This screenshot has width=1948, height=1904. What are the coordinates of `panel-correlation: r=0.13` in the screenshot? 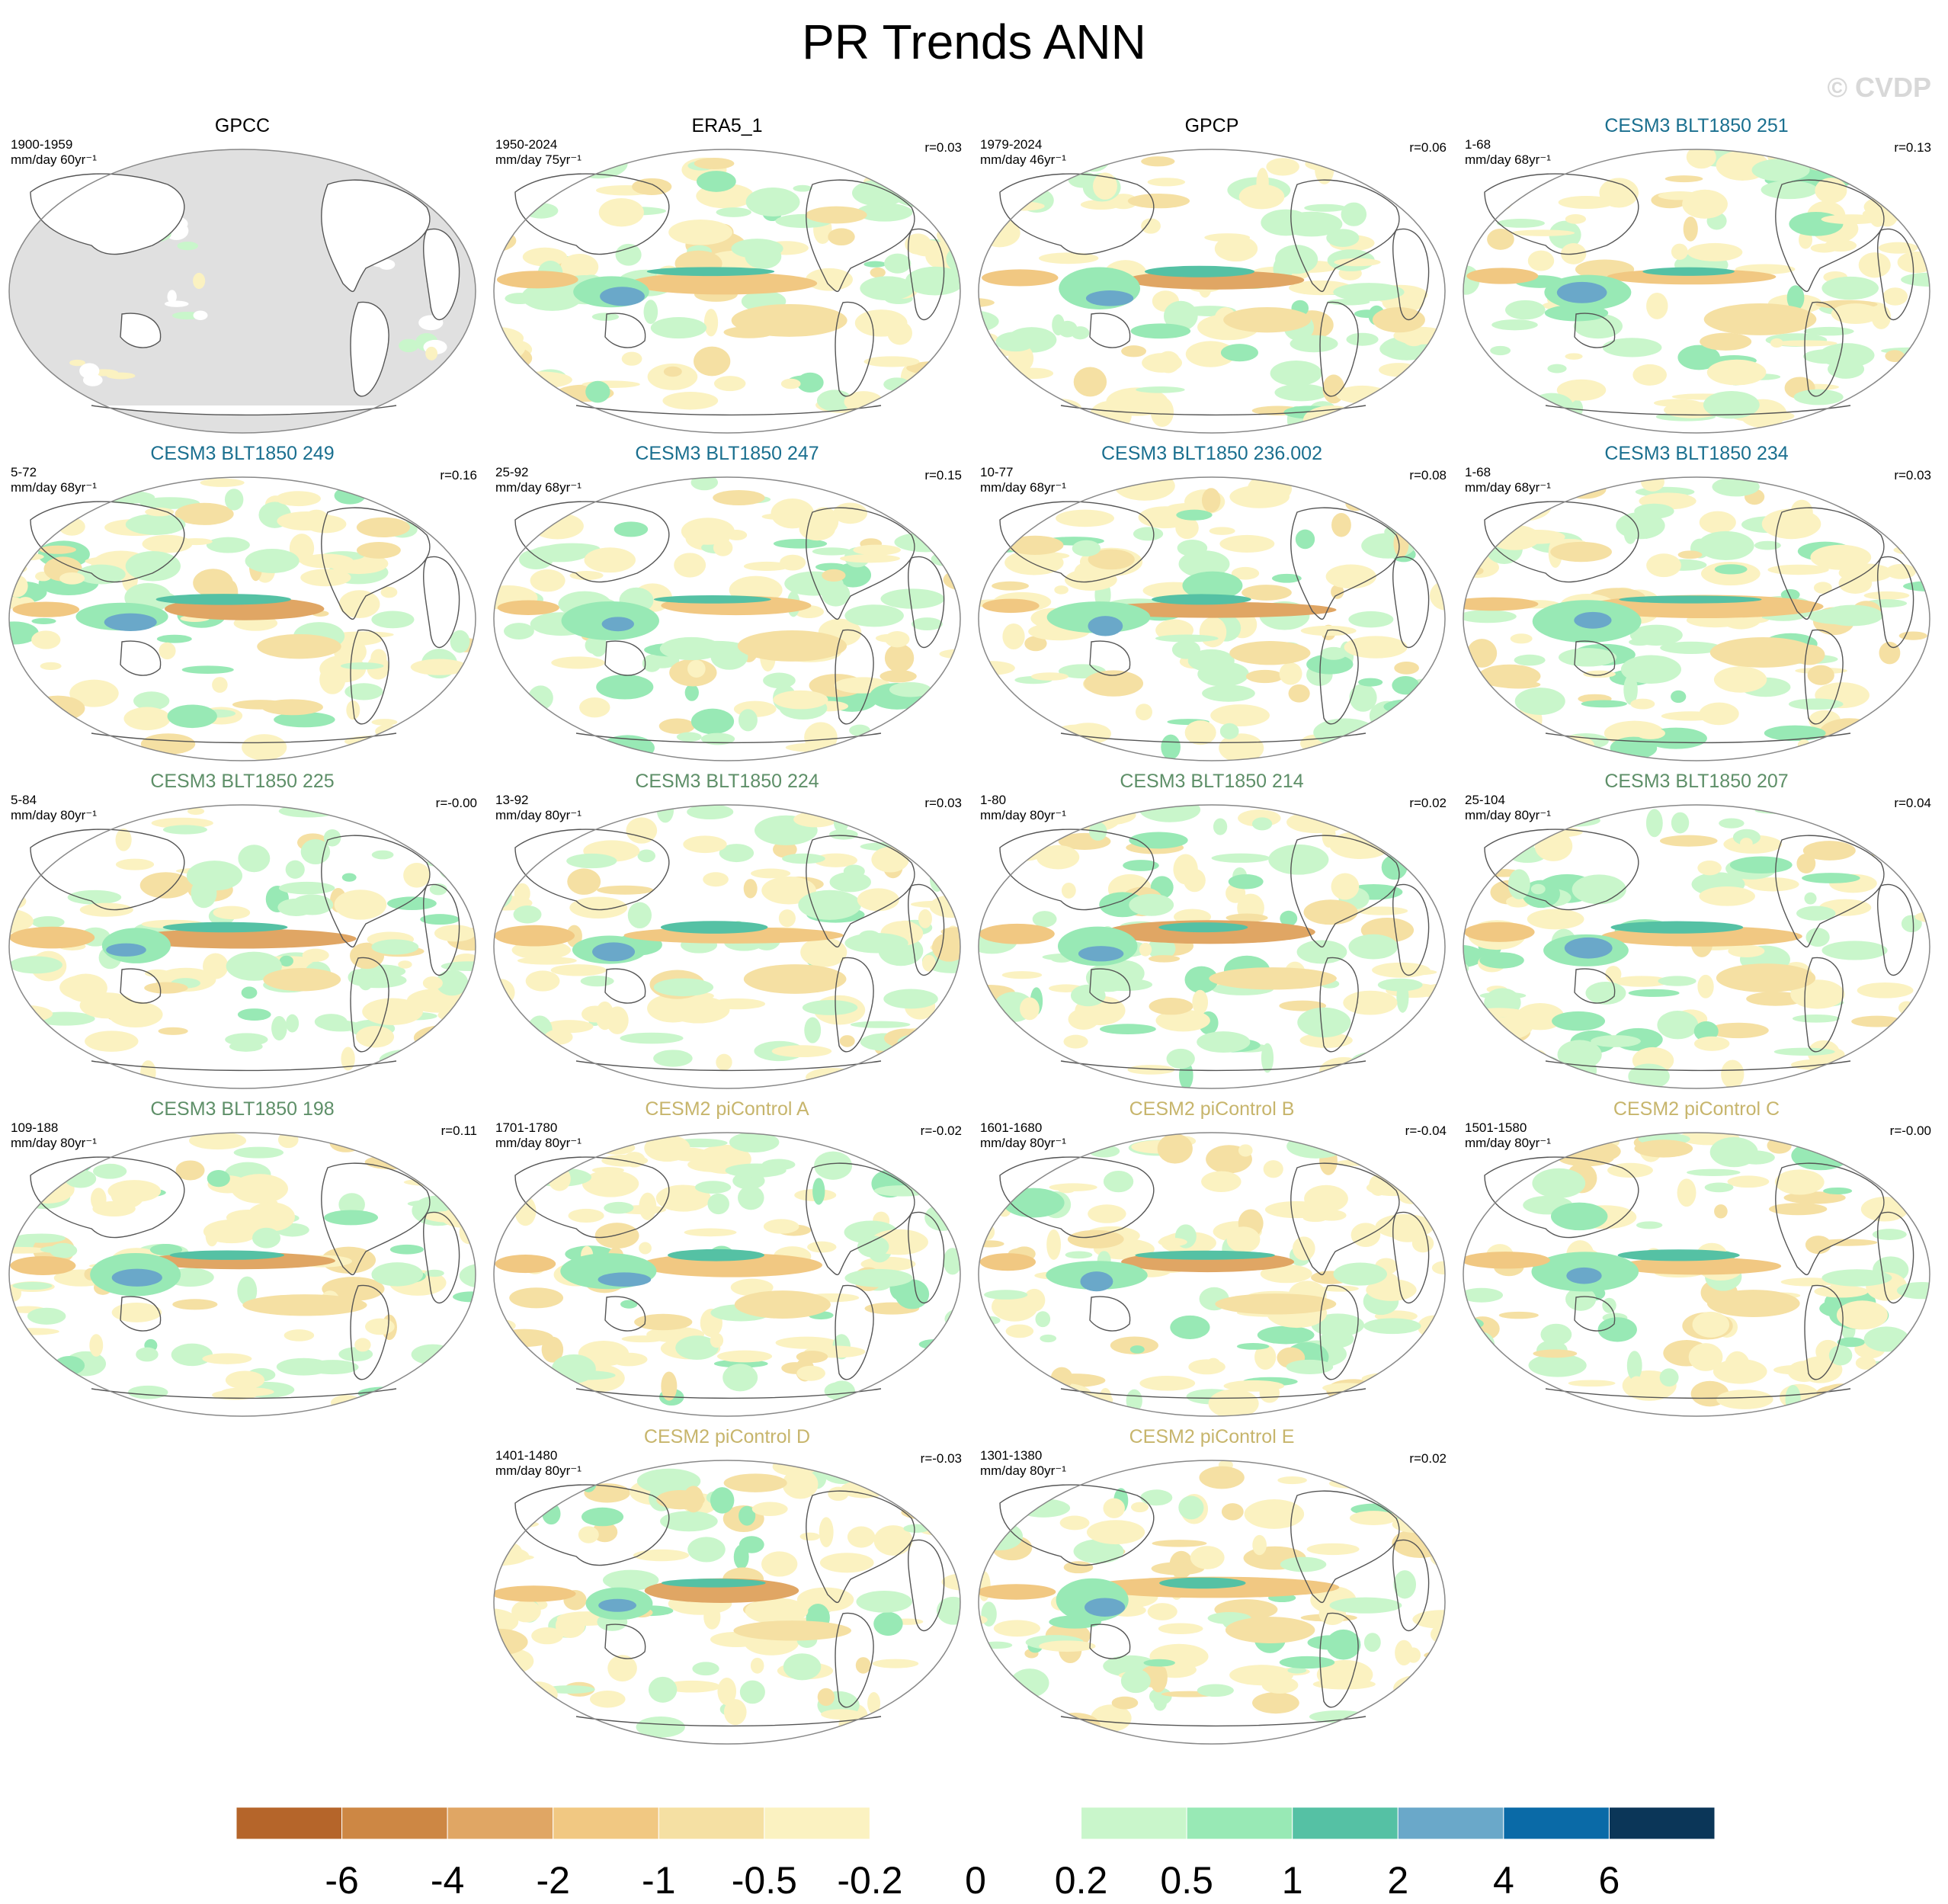 It's located at (1912, 147).